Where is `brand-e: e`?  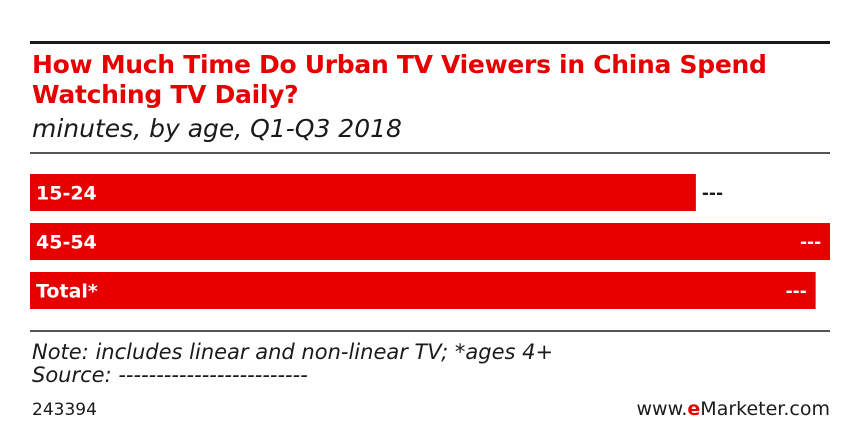 brand-e: e is located at coordinates (694, 409).